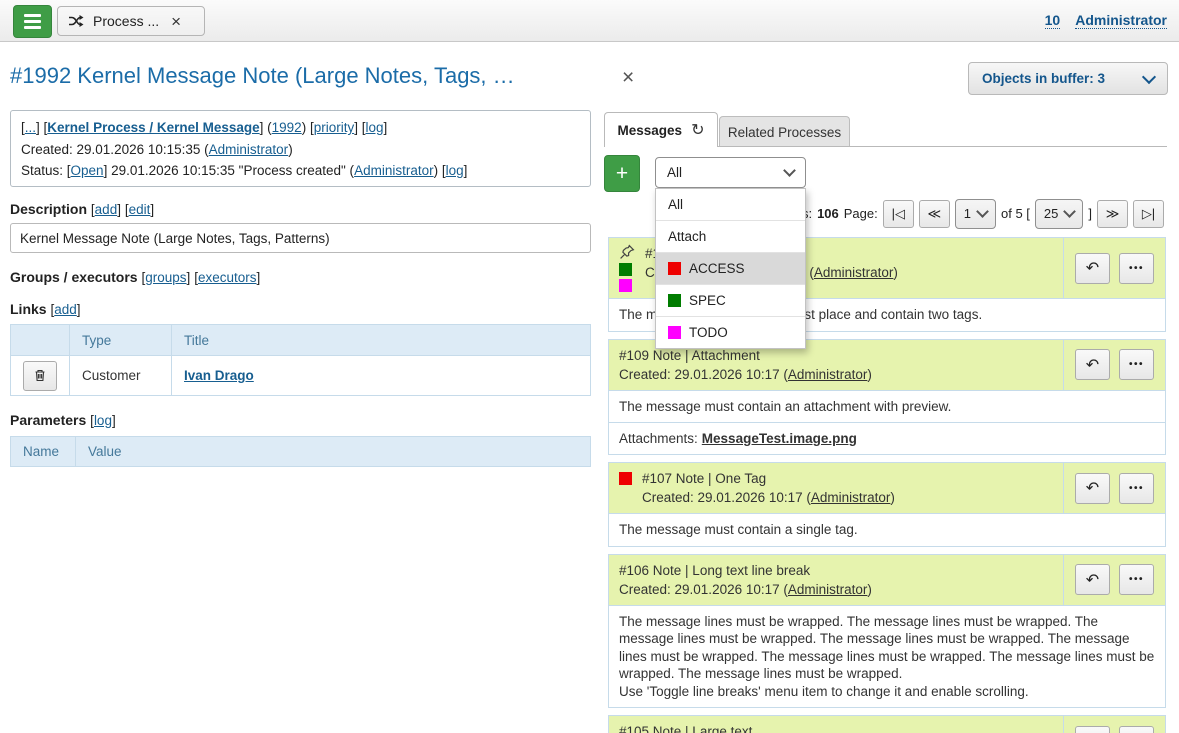 Image resolution: width=1179 pixels, height=733 pixels. I want to click on log-link: log, so click(374, 127).